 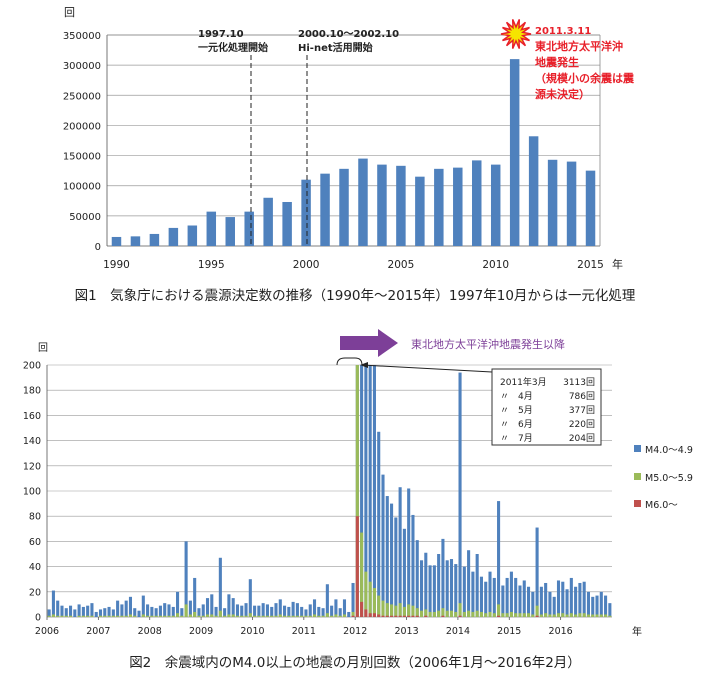 I want to click on chart2-x-tick-label: 2010, so click(x=252, y=631).